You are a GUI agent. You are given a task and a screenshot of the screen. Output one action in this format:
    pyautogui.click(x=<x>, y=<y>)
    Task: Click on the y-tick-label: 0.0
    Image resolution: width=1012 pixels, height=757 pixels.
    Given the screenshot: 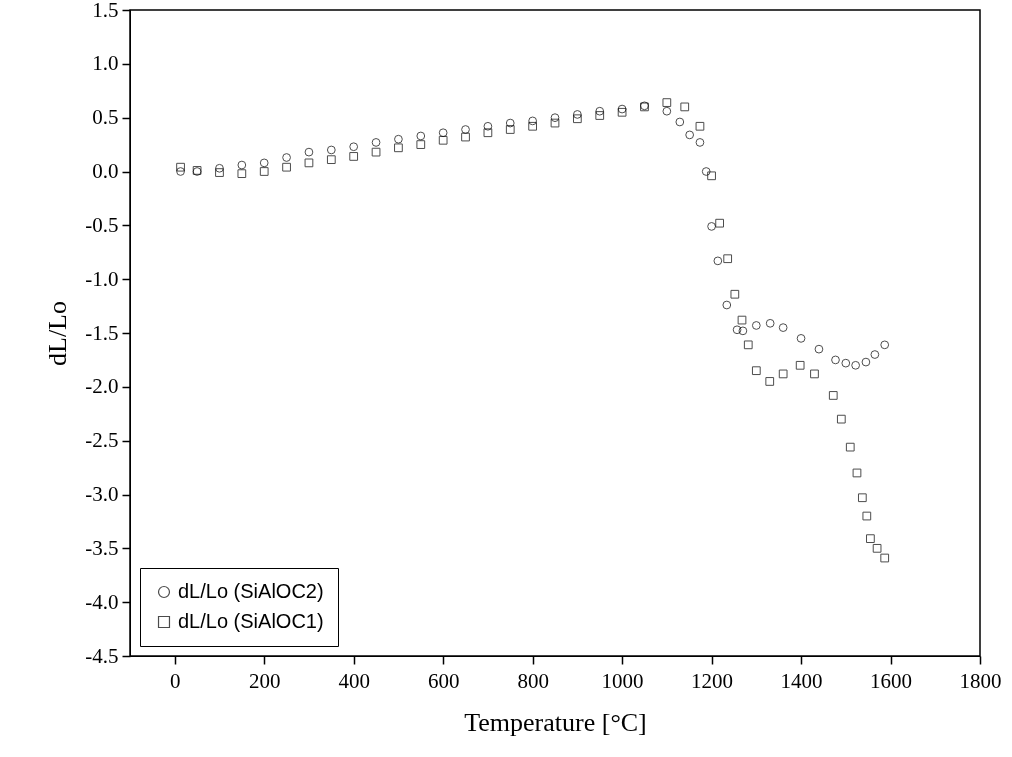 What is the action you would take?
    pyautogui.click(x=105, y=171)
    